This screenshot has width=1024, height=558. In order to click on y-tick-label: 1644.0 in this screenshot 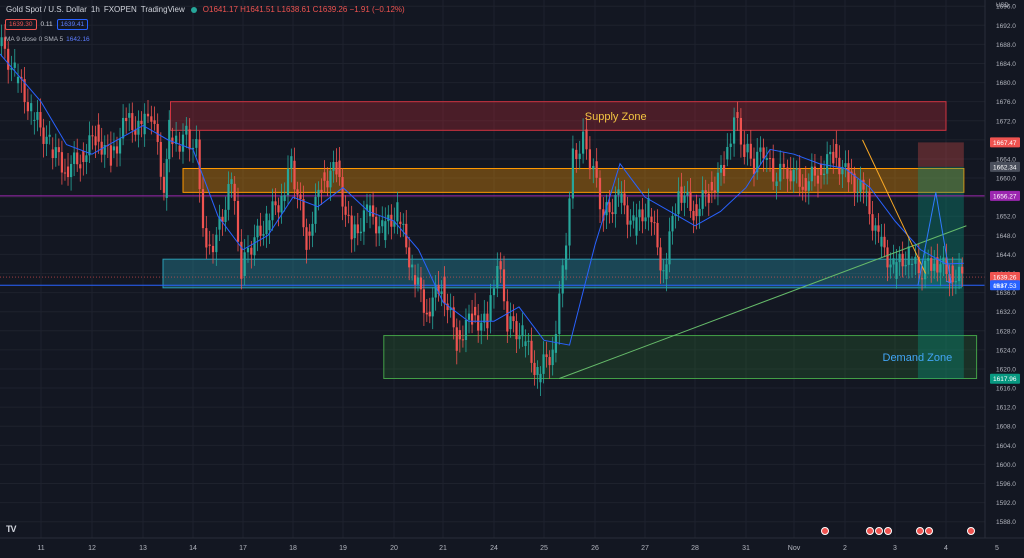, I will do `click(1006, 255)`.